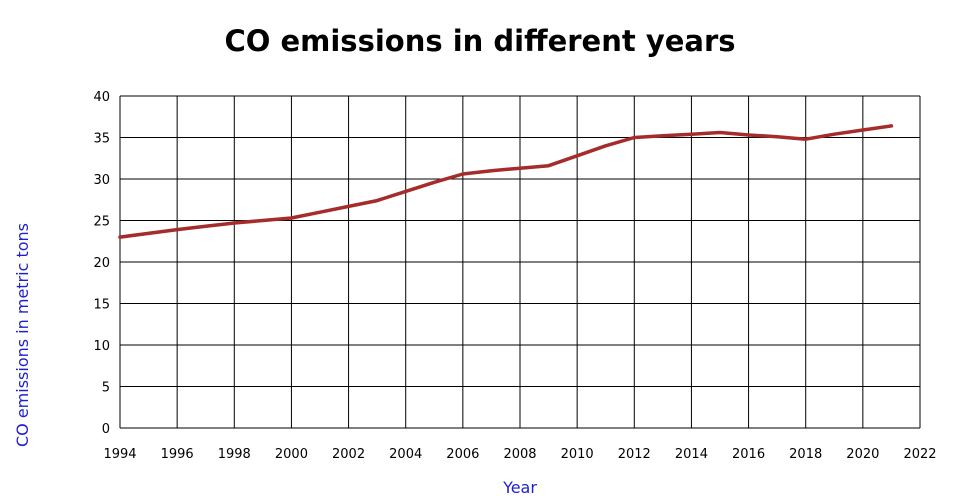  I want to click on x-tick-label: 2002, so click(348, 454).